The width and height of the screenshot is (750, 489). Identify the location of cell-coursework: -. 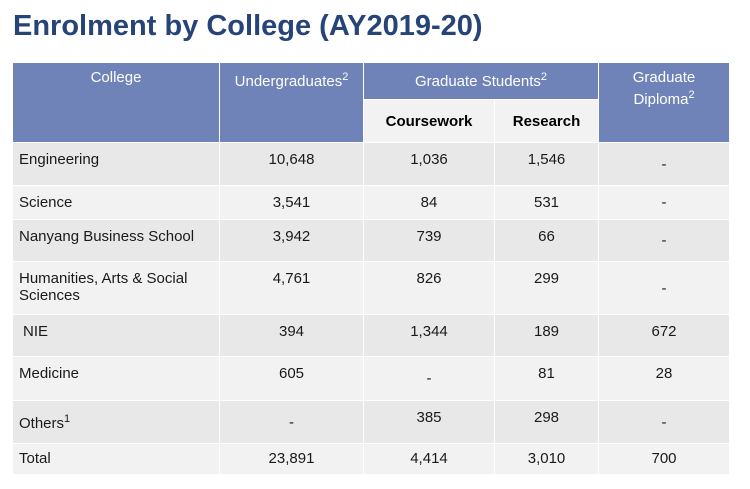
(429, 378).